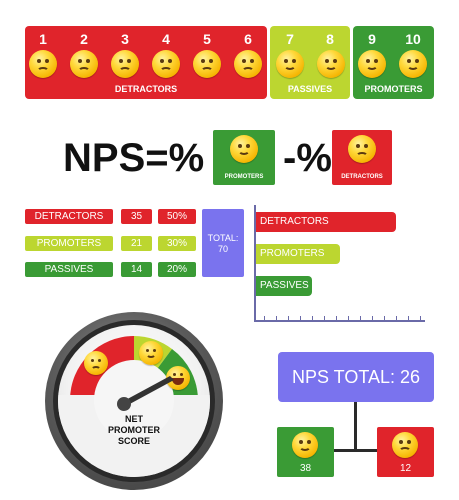  What do you see at coordinates (284, 286) in the screenshot?
I see `bar-passives: PASSIVES` at bounding box center [284, 286].